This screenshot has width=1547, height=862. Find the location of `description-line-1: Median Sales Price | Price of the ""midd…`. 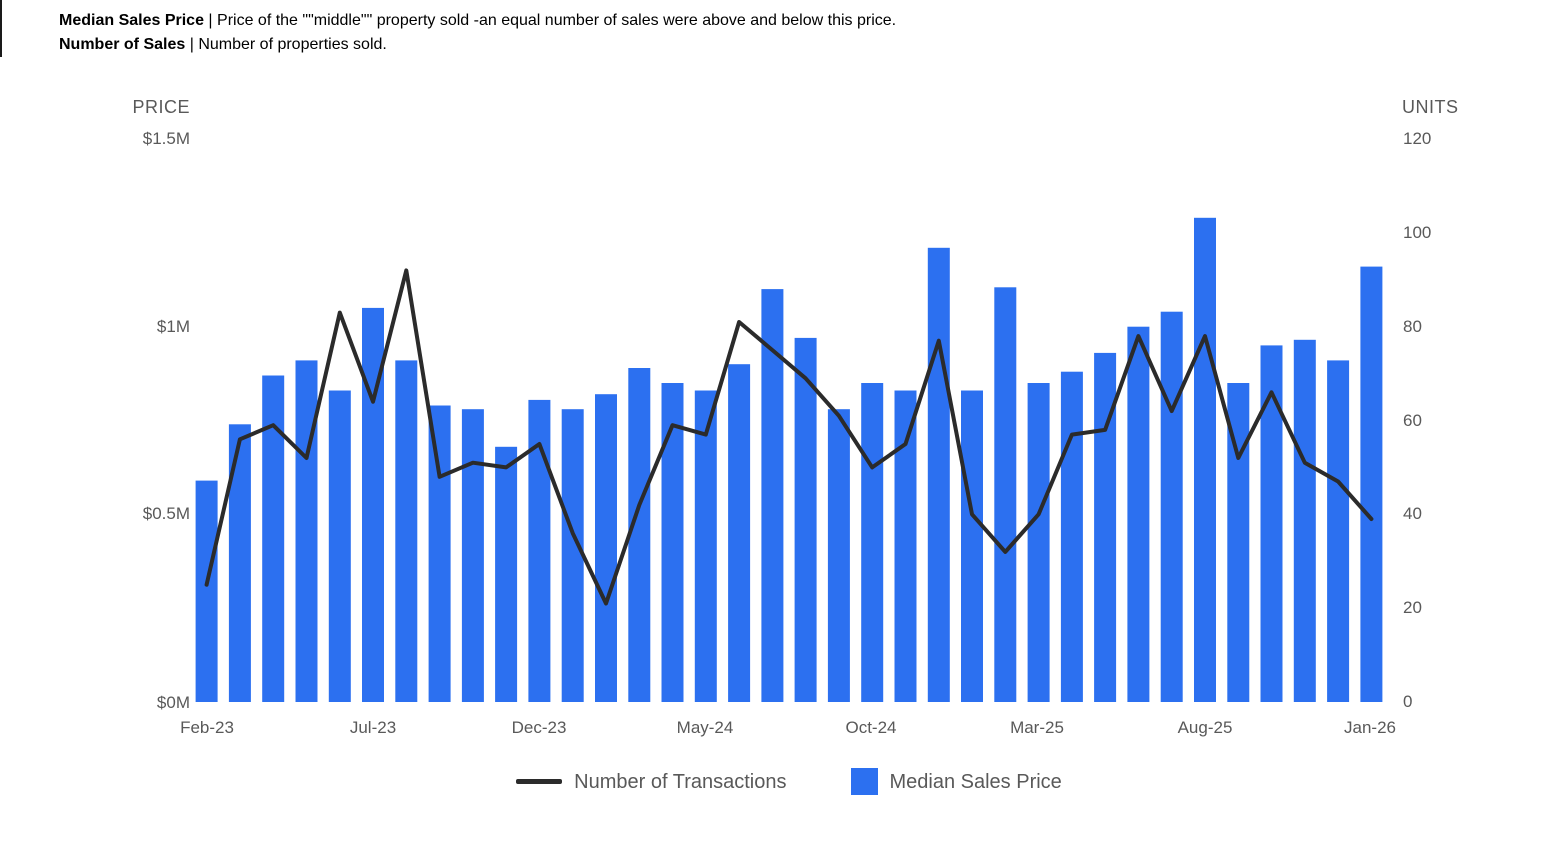

description-line-1: Median Sales Price | Price of the ""midd… is located at coordinates (477, 21).